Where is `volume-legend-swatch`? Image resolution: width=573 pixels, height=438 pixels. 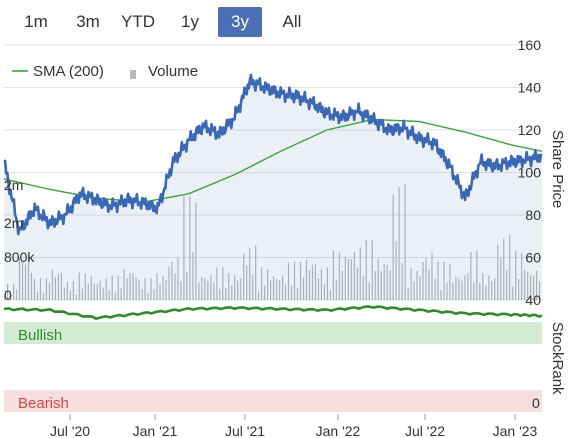
volume-legend-swatch is located at coordinates (133, 74).